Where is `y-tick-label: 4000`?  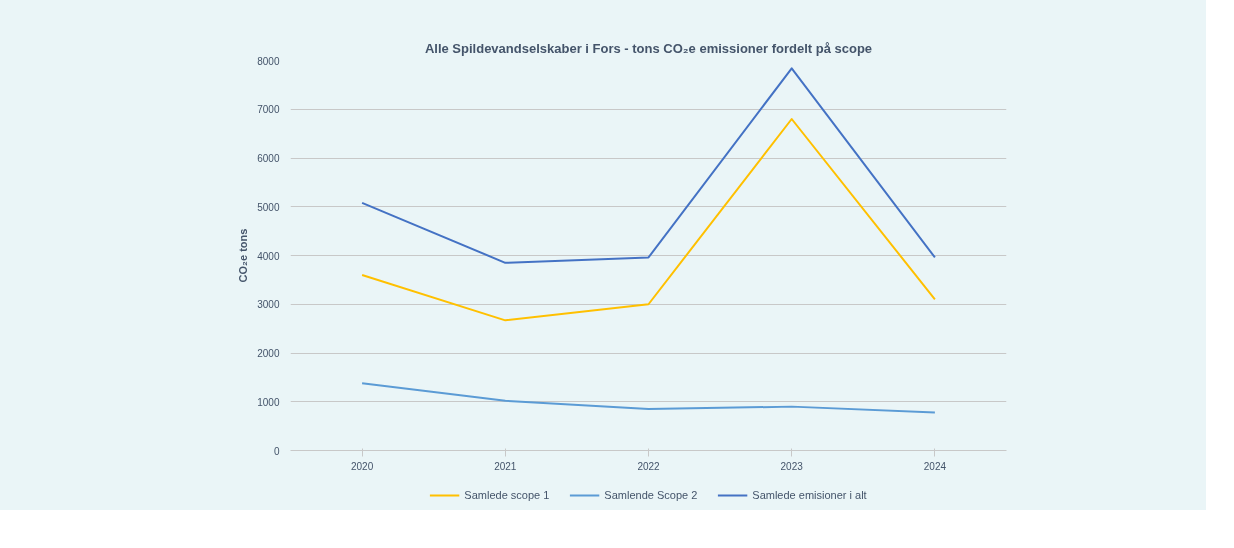
y-tick-label: 4000 is located at coordinates (268, 256).